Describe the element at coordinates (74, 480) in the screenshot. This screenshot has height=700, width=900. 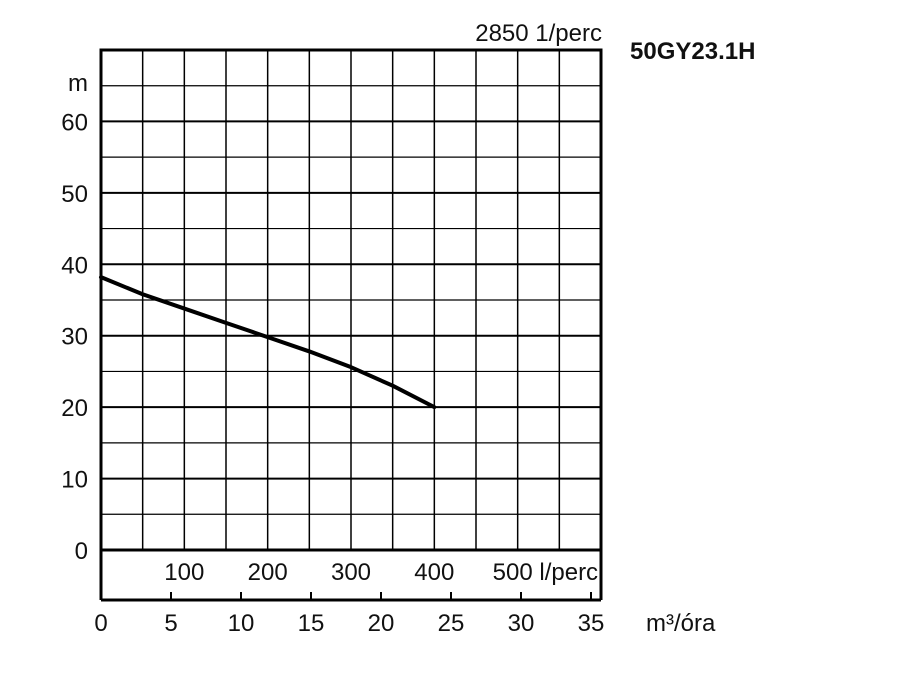
I see `y-tick-label: 10` at that location.